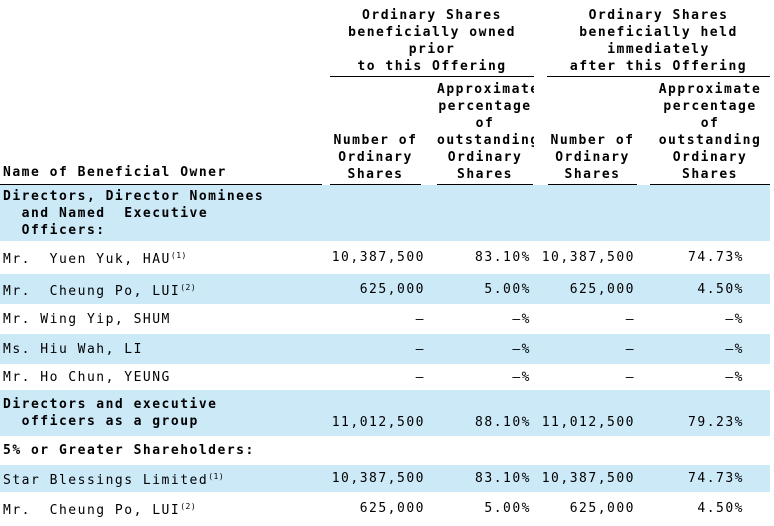  What do you see at coordinates (161, 131) in the screenshot?
I see `name-column-header: Name of Beneficial Owner` at bounding box center [161, 131].